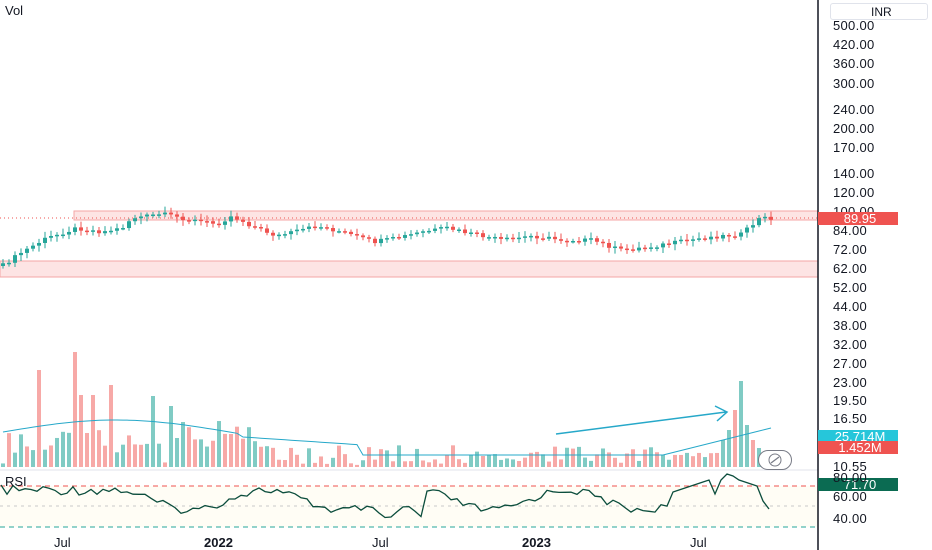  I want to click on rsi-title: RSI, so click(16, 481).